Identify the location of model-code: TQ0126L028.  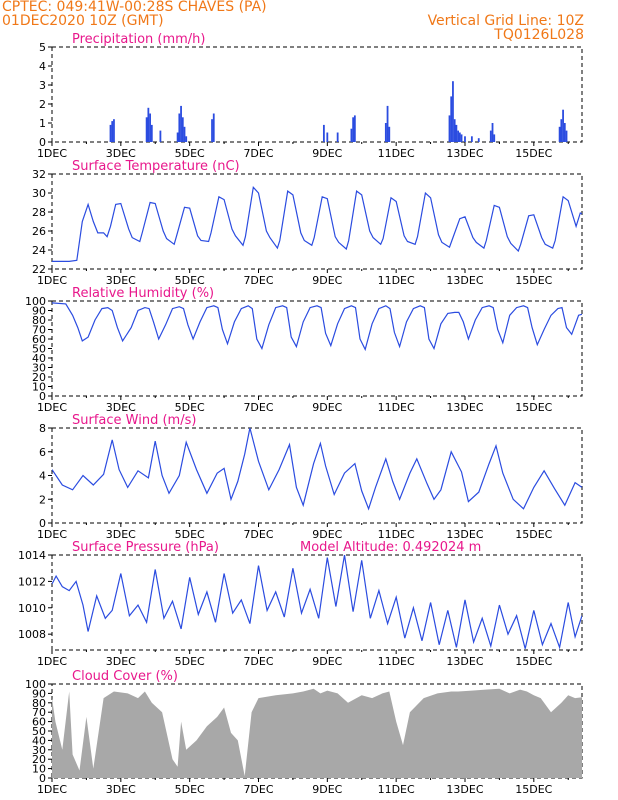
(539, 35).